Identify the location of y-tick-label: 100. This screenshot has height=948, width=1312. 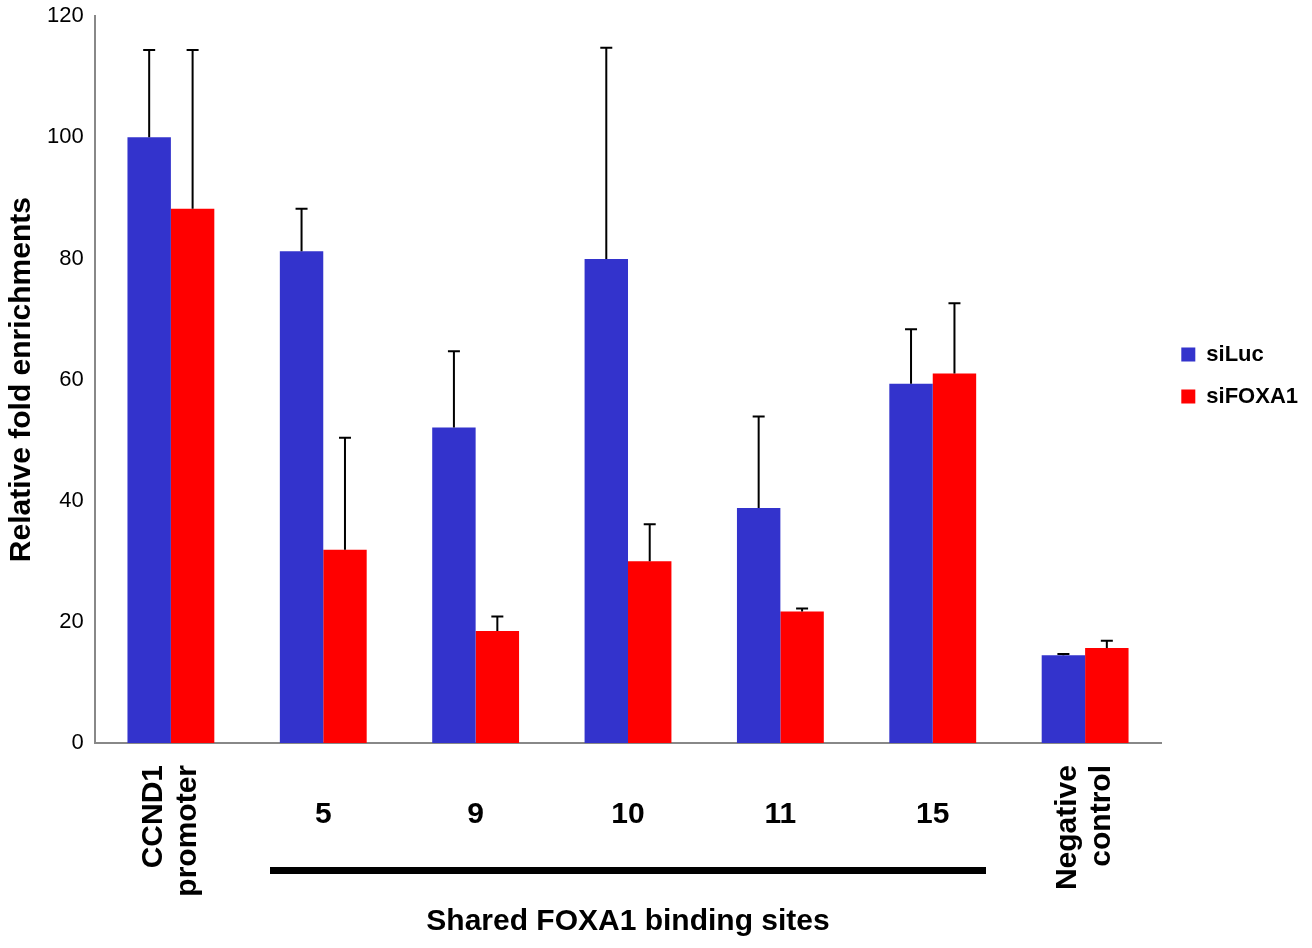
(65, 136).